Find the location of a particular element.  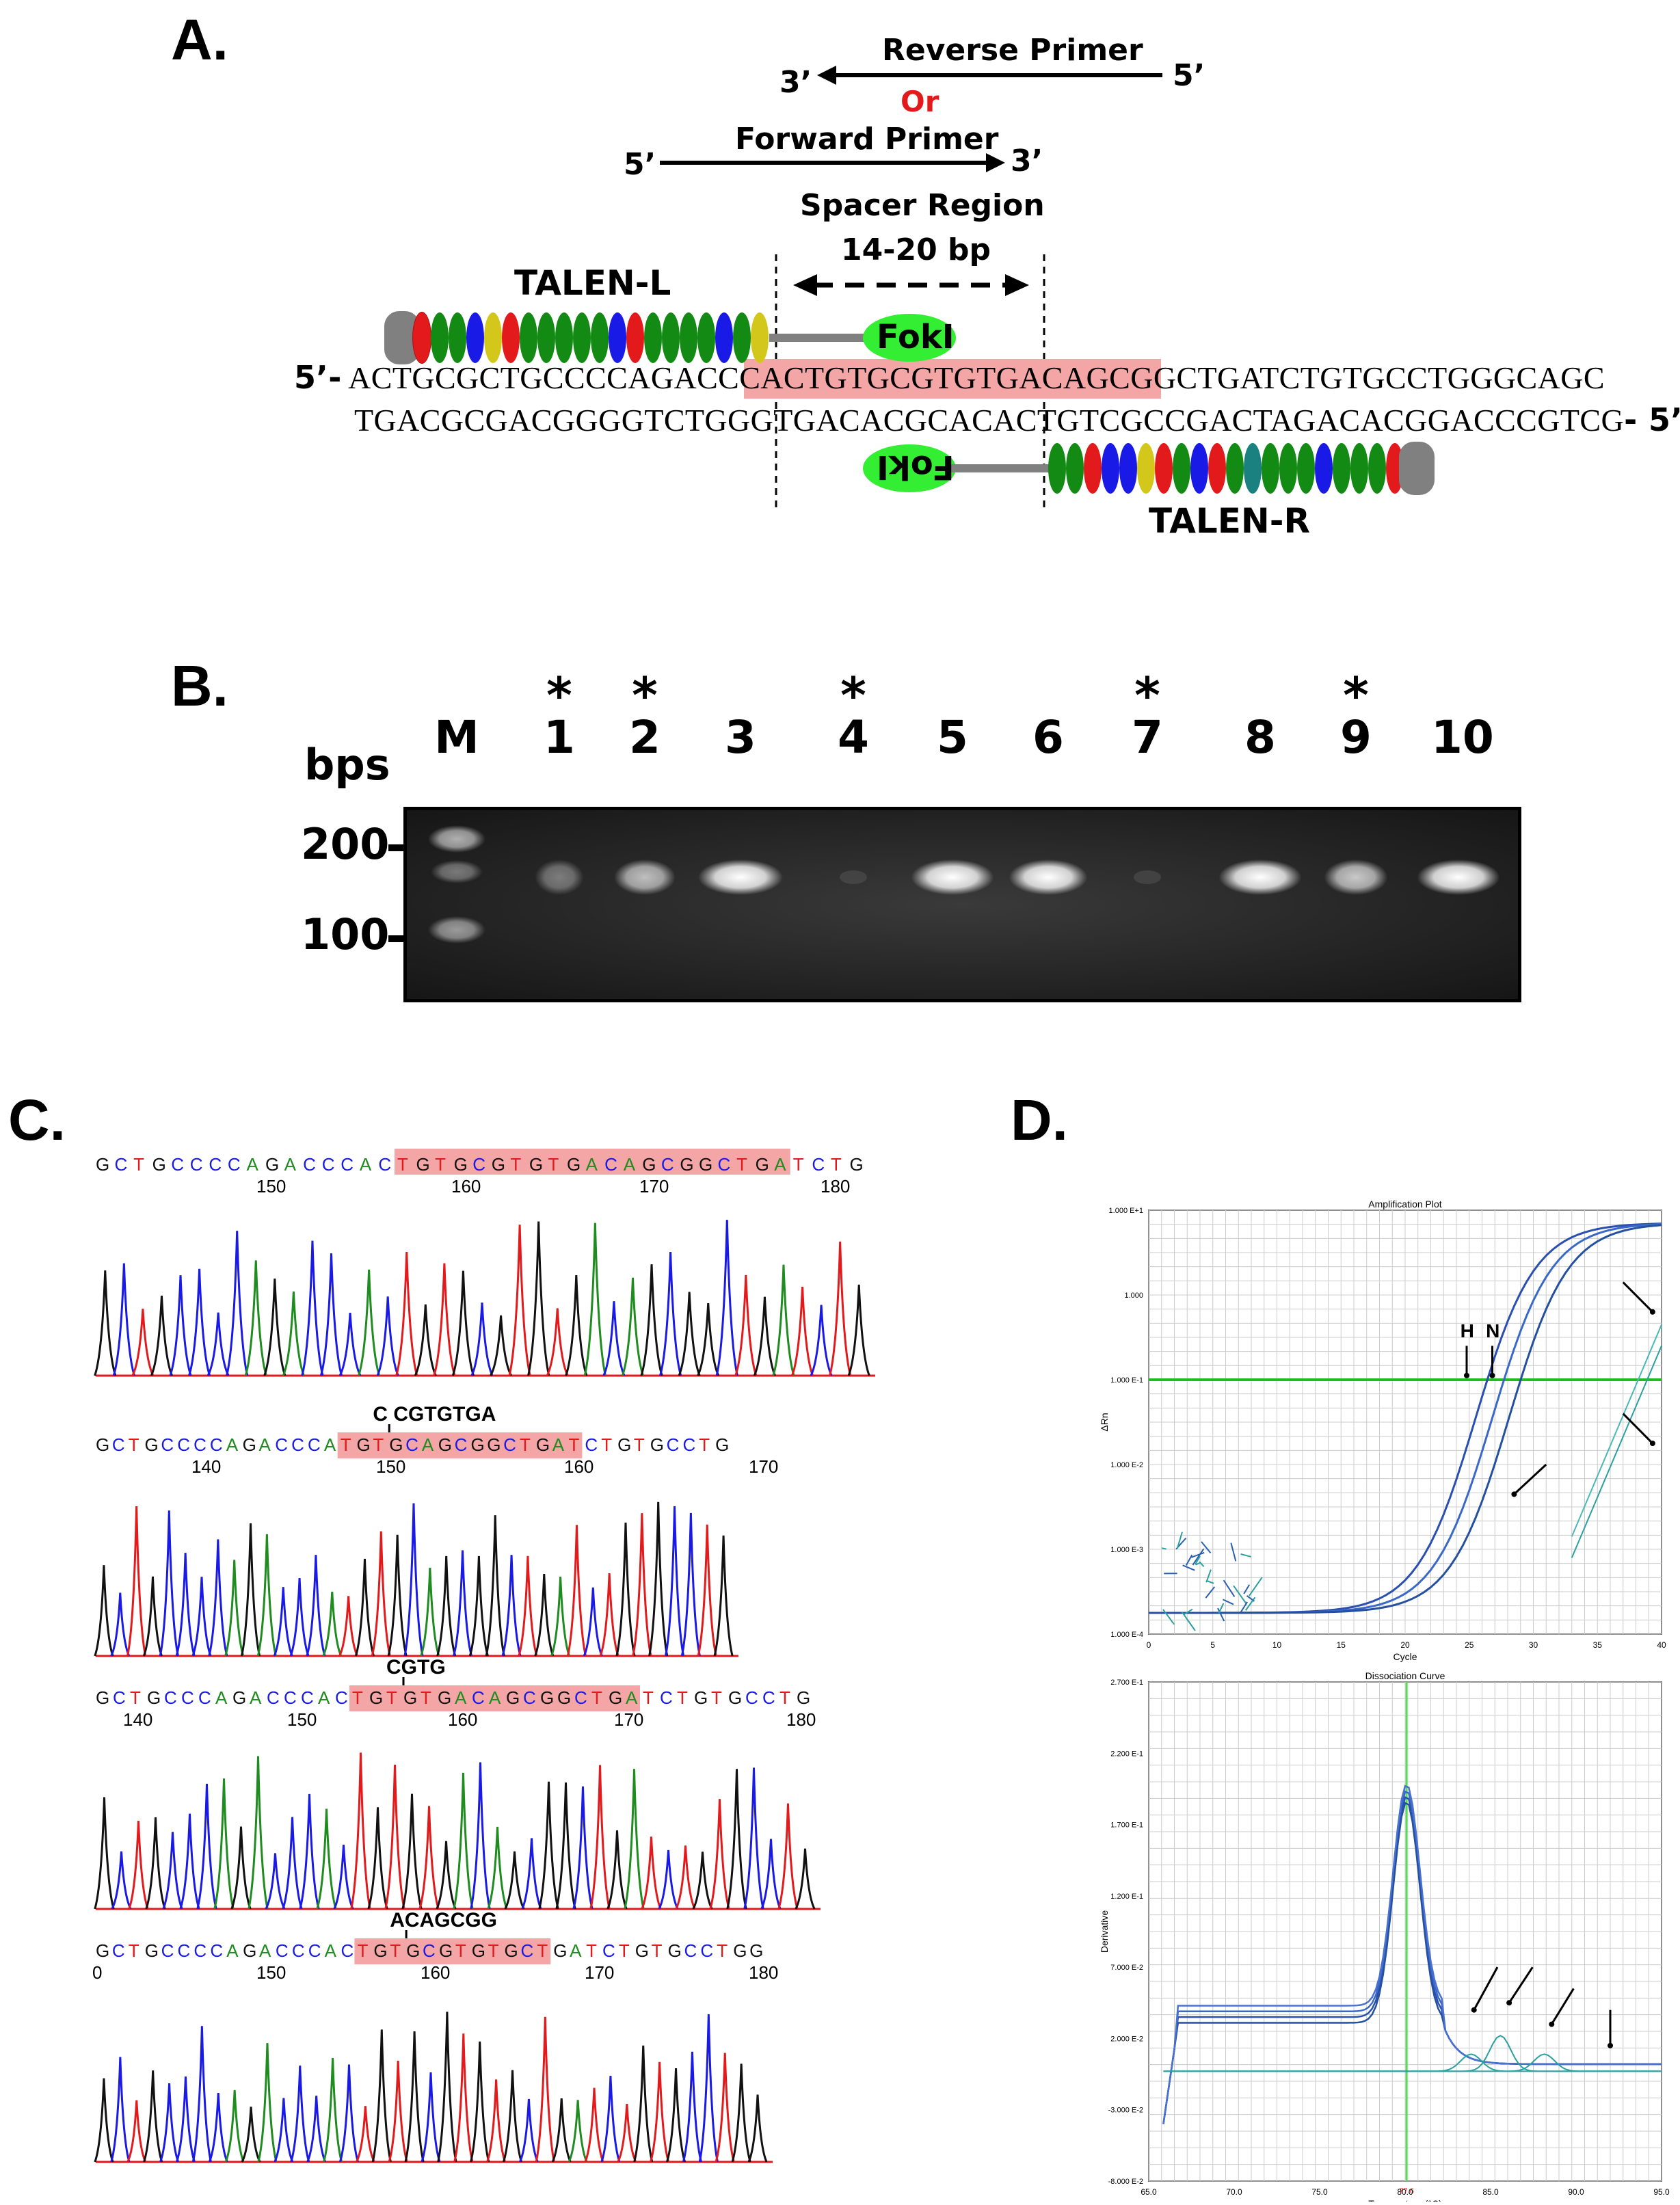

panel-label-c: C. is located at coordinates (37, 1120).